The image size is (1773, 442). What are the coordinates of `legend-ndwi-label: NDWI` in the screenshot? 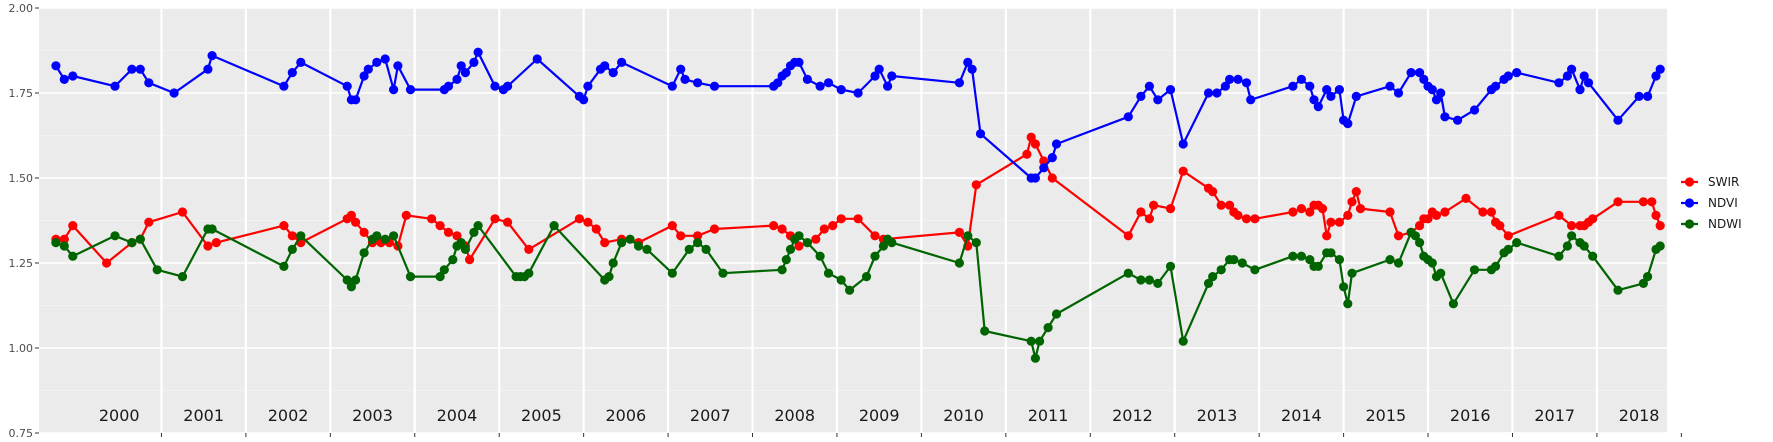 It's located at (1725, 224).